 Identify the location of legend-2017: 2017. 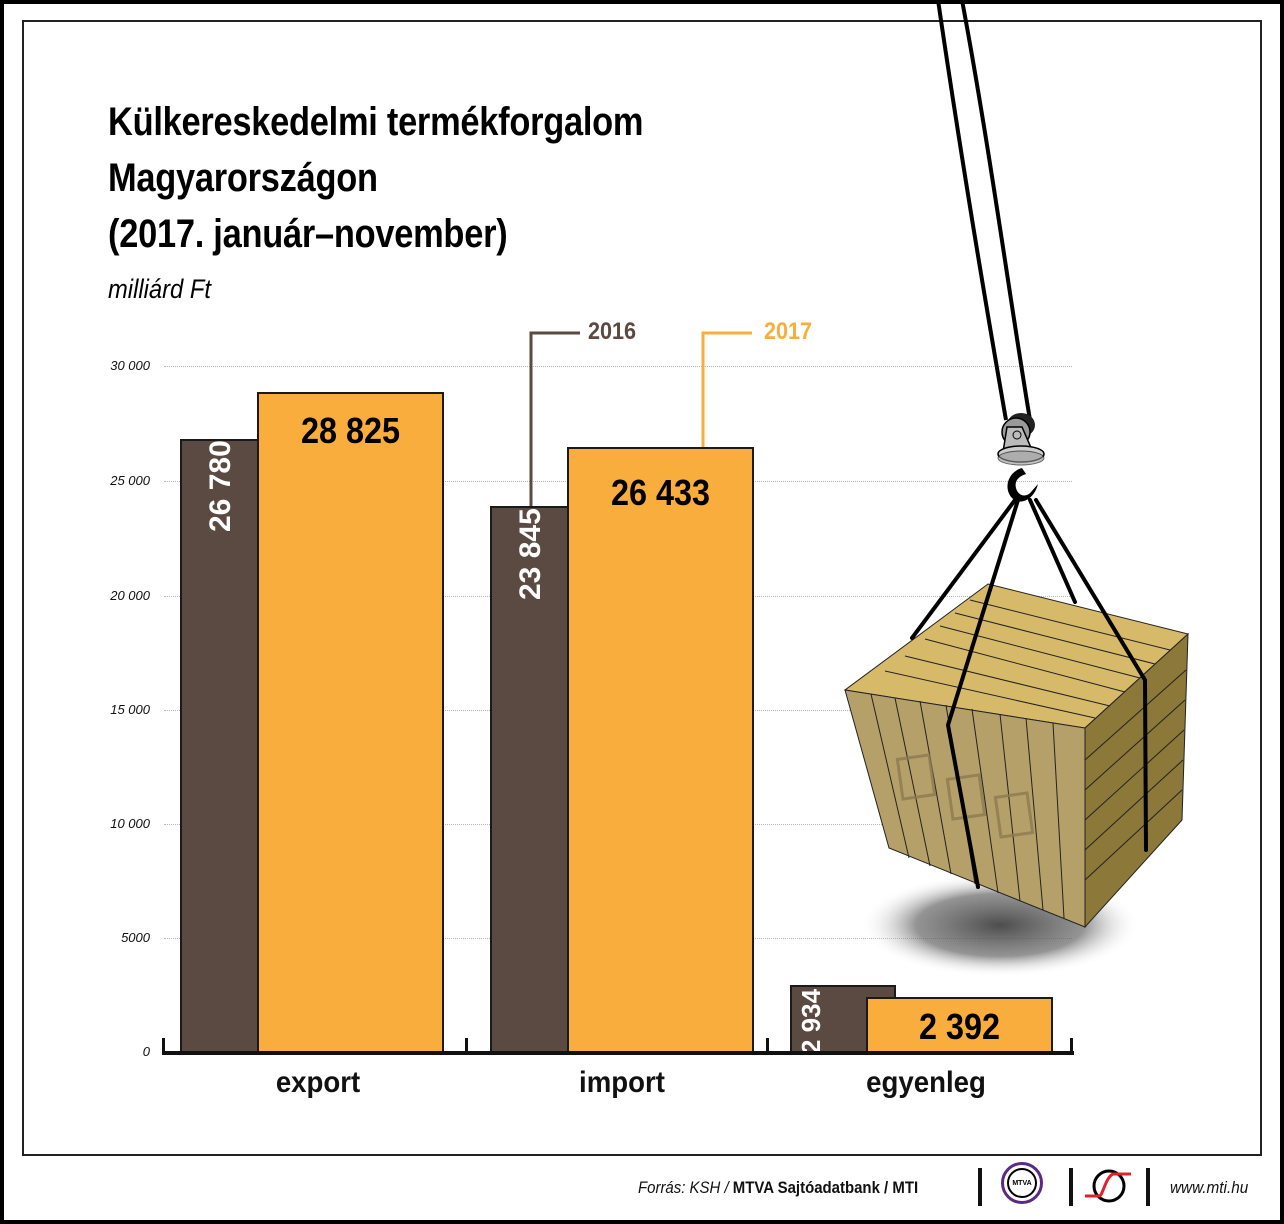
(788, 331).